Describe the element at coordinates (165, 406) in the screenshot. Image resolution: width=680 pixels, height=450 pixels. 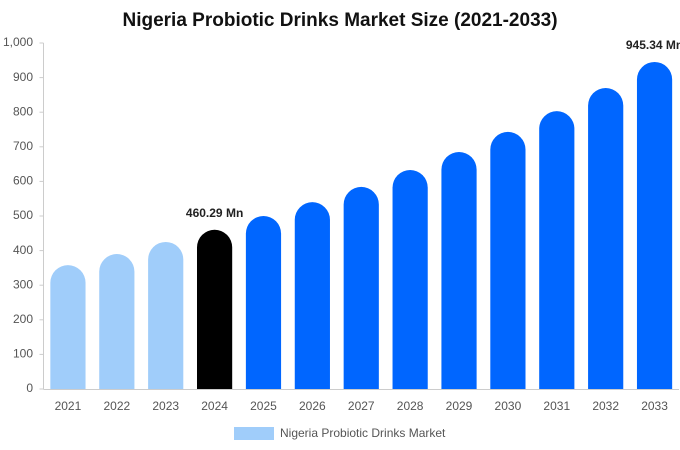
I see `x-tick-label: 2023` at that location.